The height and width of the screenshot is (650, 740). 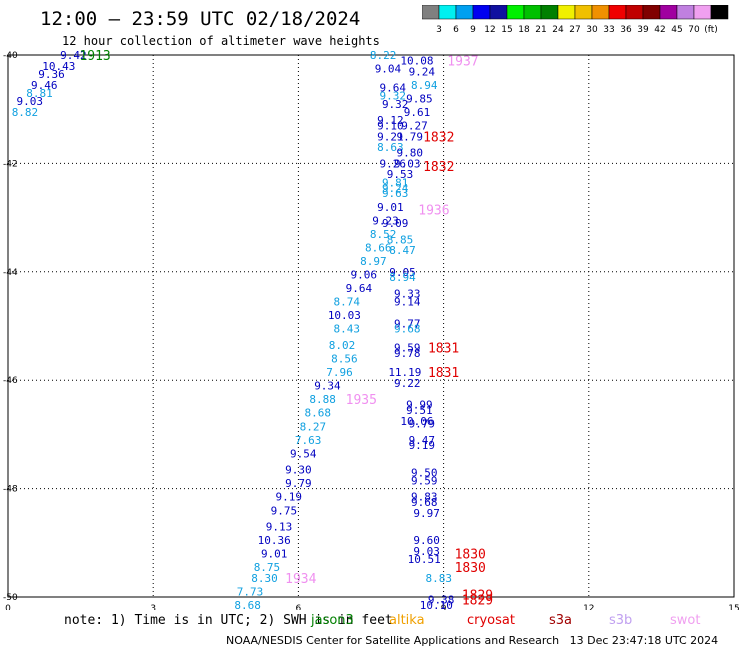 What do you see at coordinates (51, 74) in the screenshot?
I see `wave-height-label: 9.36` at bounding box center [51, 74].